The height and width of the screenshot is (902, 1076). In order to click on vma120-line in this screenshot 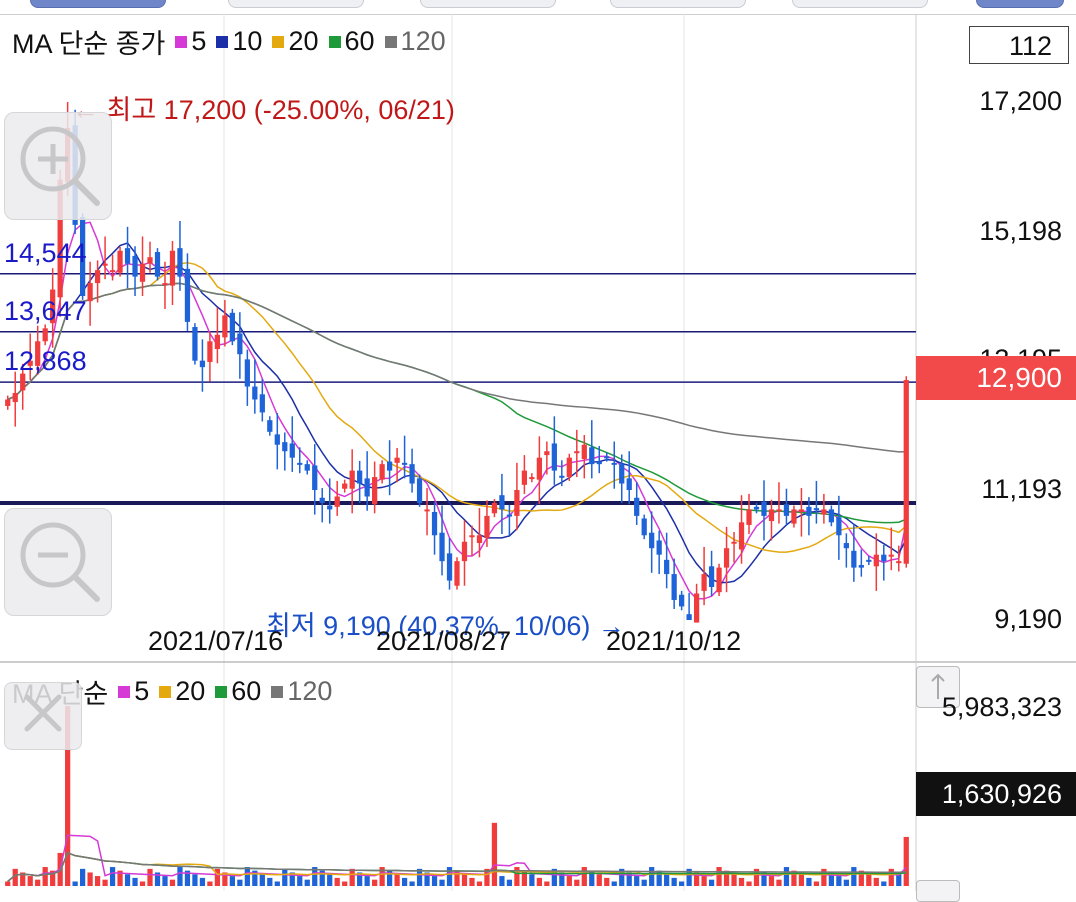, I will do `click(457, 867)`.